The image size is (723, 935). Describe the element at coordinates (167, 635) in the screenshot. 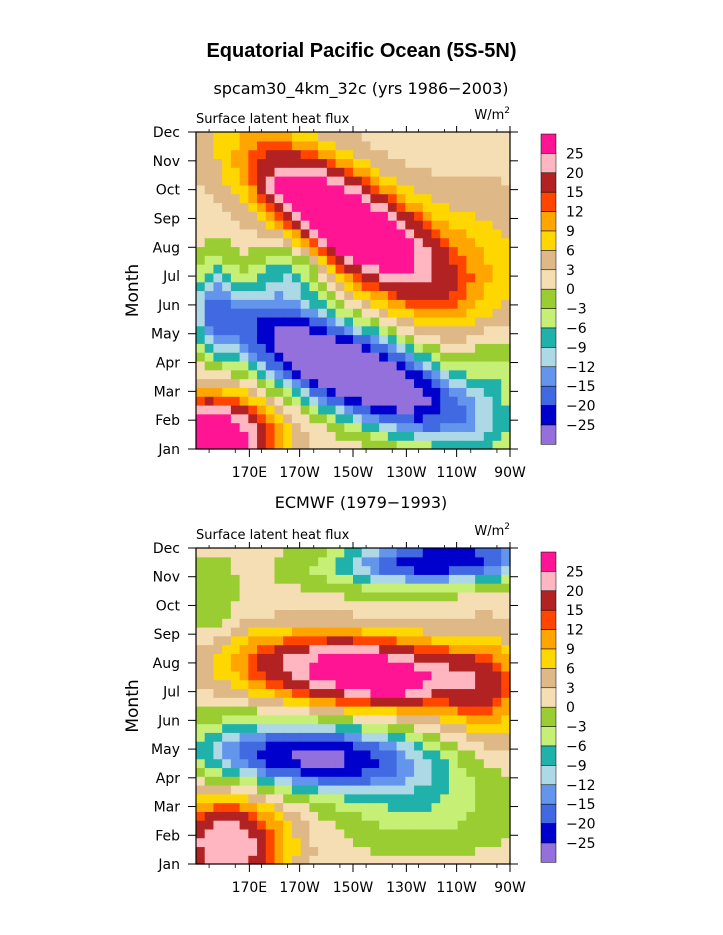

I see `y-tick-label: Sep` at that location.